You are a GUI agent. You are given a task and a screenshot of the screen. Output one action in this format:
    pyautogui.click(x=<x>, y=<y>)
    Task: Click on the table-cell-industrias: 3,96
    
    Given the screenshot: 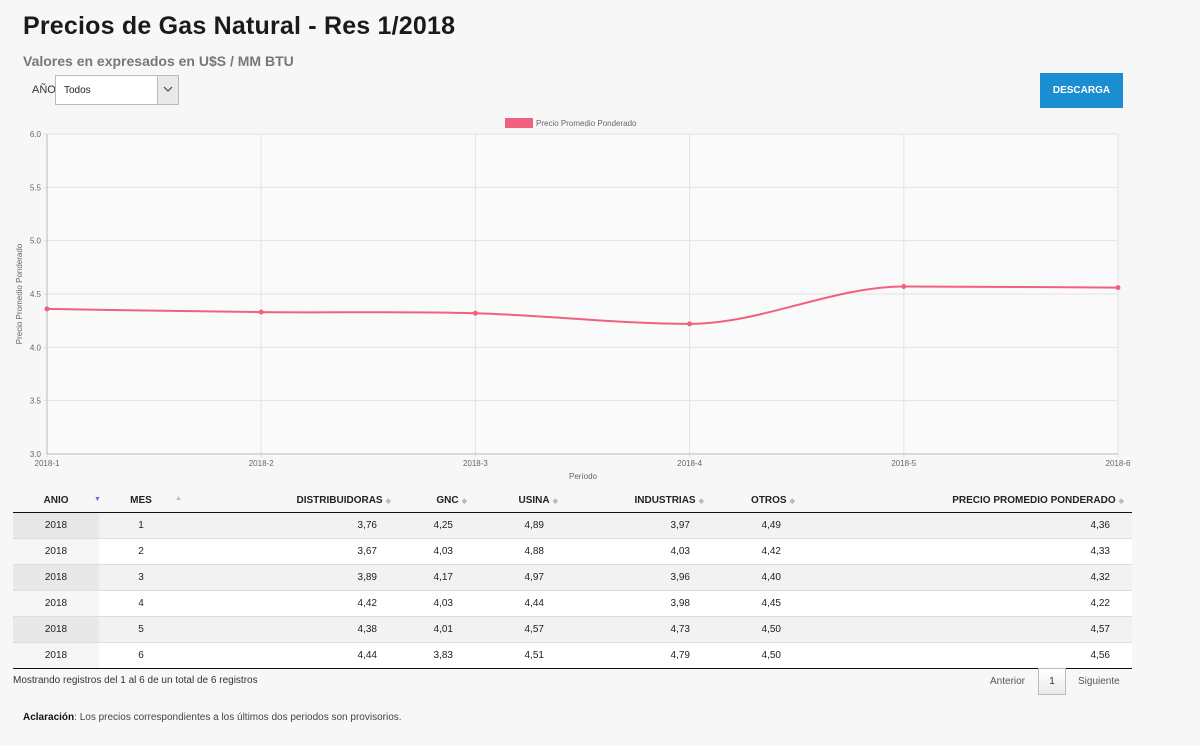 What is the action you would take?
    pyautogui.click(x=639, y=577)
    